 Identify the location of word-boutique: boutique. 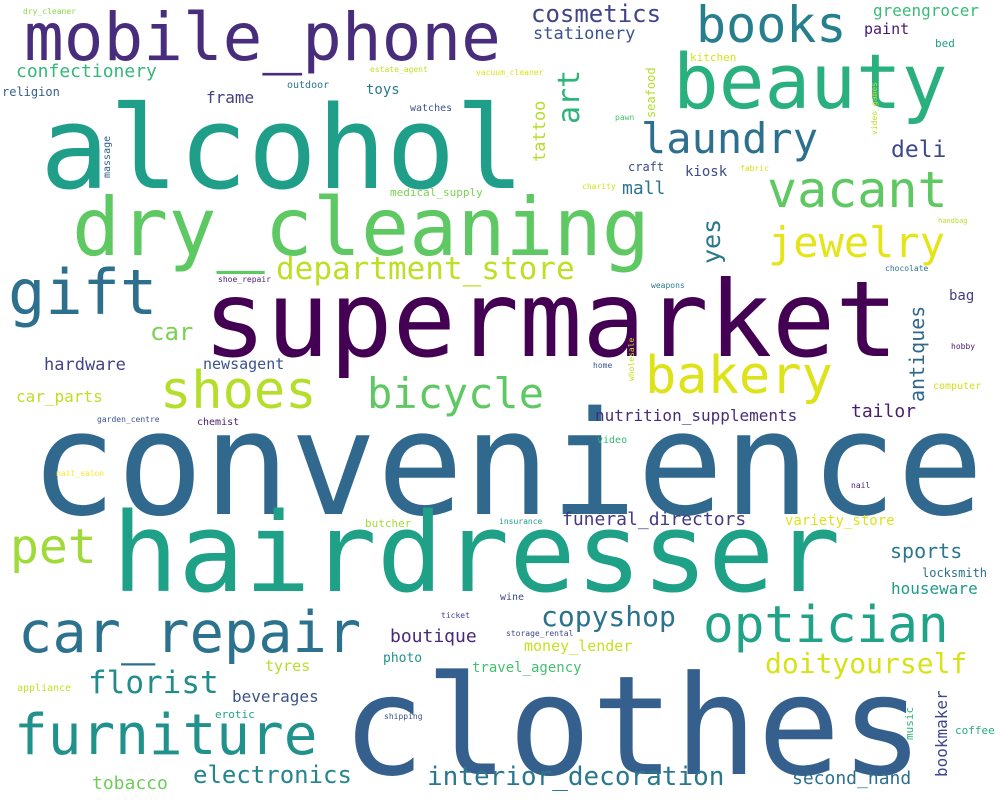
(433, 636).